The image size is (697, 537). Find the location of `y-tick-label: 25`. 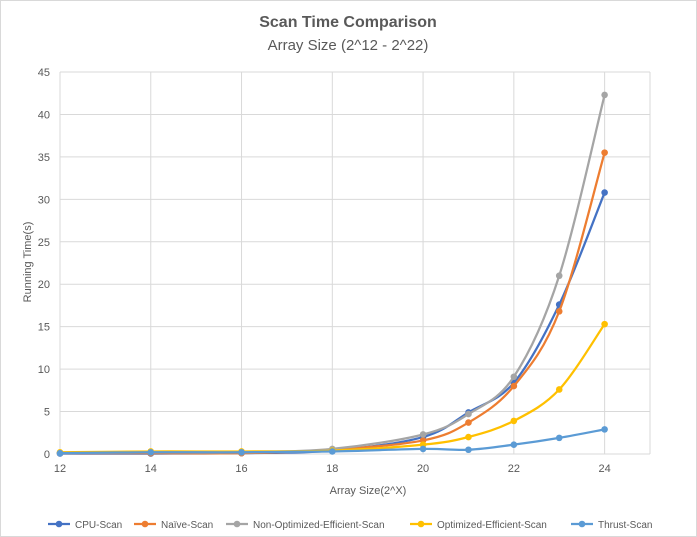

y-tick-label: 25 is located at coordinates (44, 243).